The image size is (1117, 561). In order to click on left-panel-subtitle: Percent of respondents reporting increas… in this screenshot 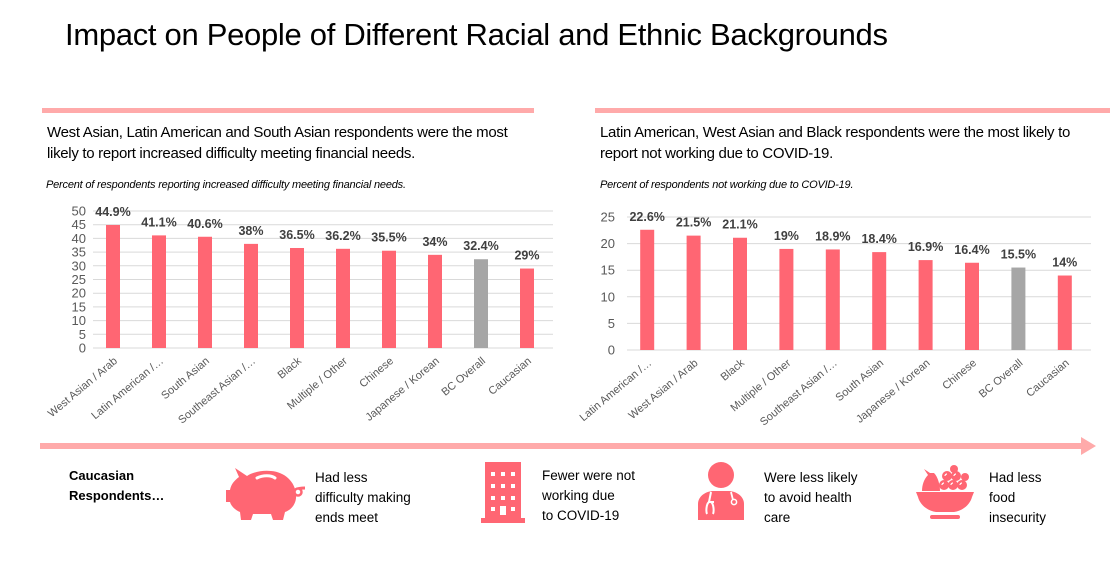, I will do `click(226, 185)`.